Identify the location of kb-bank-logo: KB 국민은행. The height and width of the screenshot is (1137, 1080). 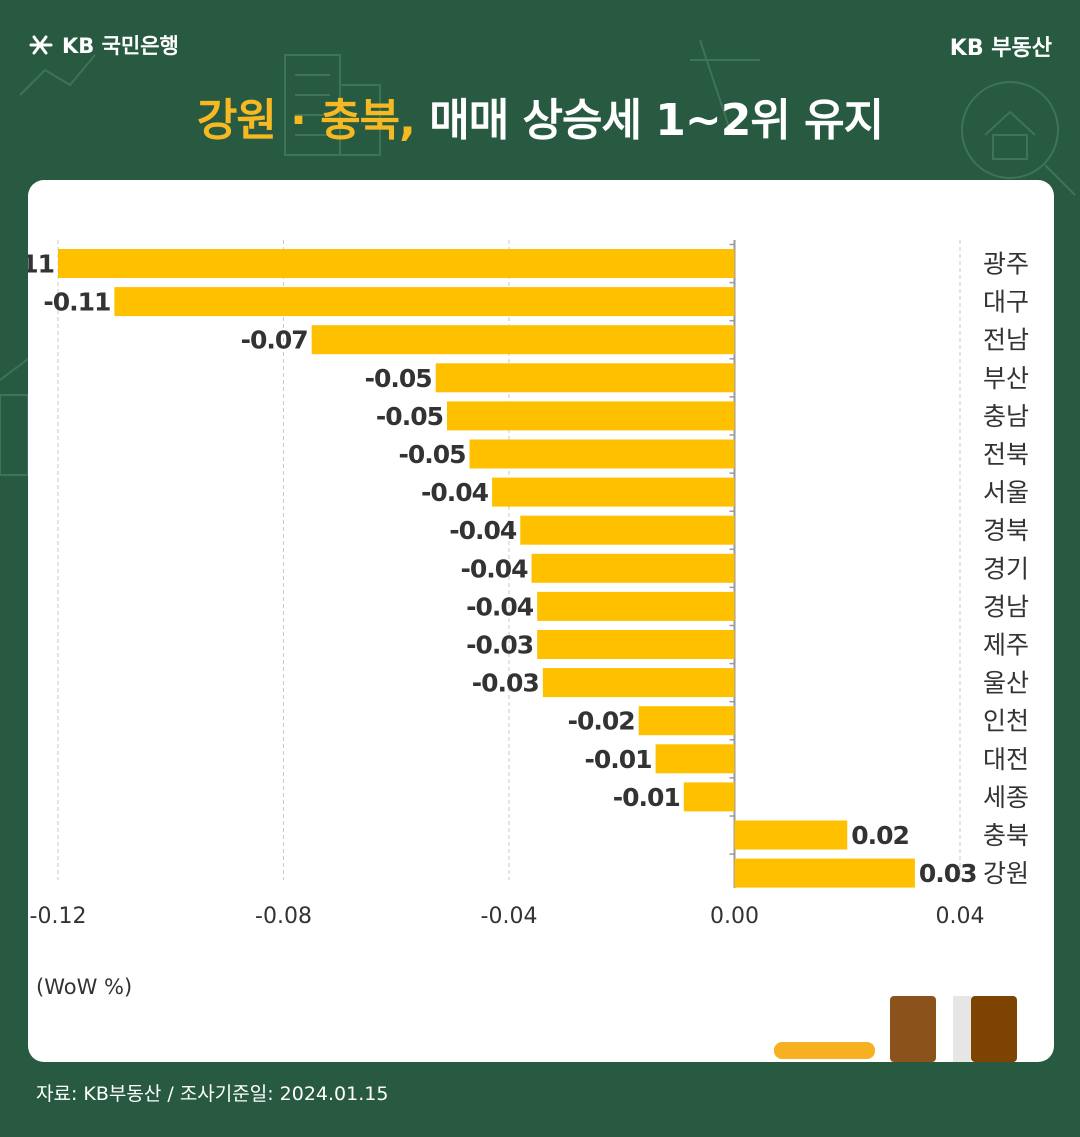
(103, 45).